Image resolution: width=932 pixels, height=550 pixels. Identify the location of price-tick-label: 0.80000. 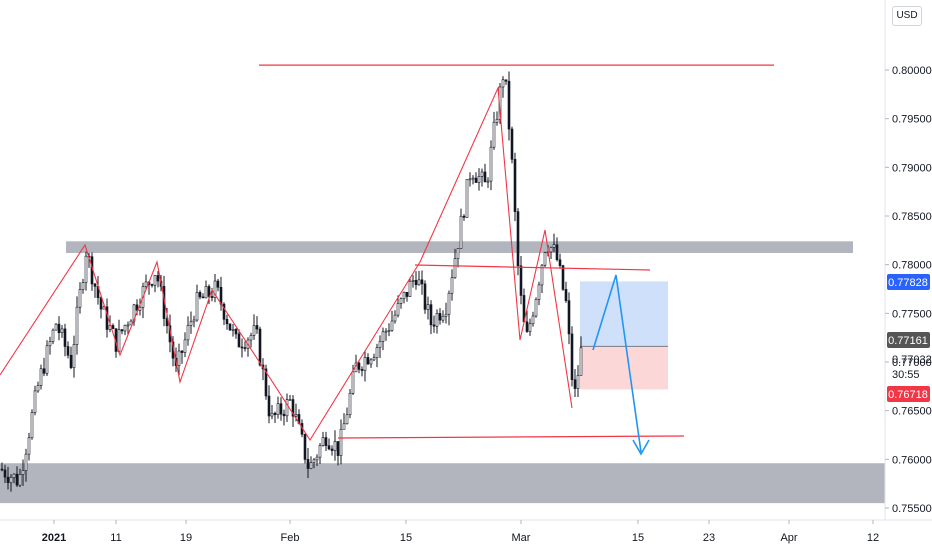
(912, 71).